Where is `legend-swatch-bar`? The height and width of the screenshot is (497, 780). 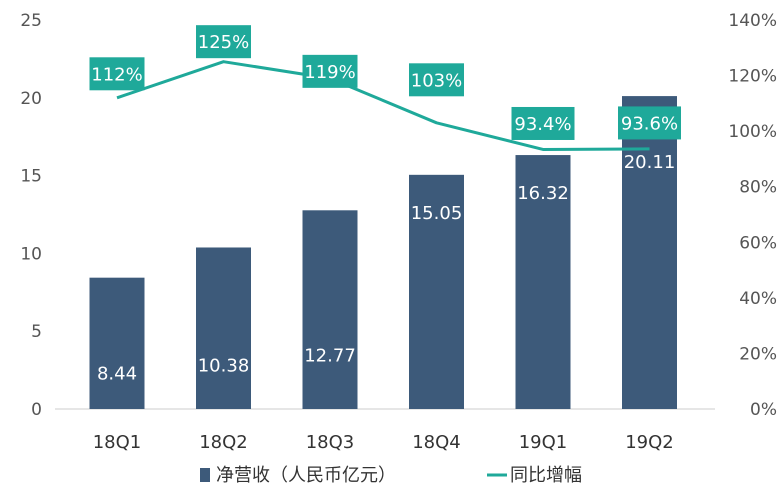
legend-swatch-bar is located at coordinates (205, 475).